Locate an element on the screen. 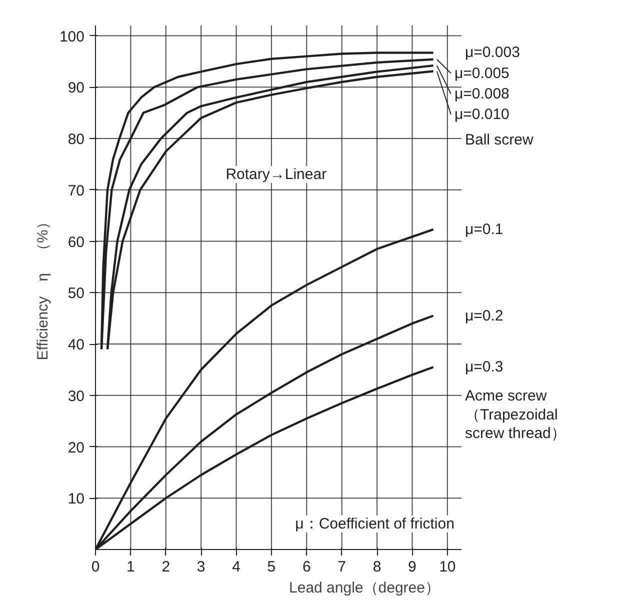  x-tick-label: 7 is located at coordinates (342, 567).